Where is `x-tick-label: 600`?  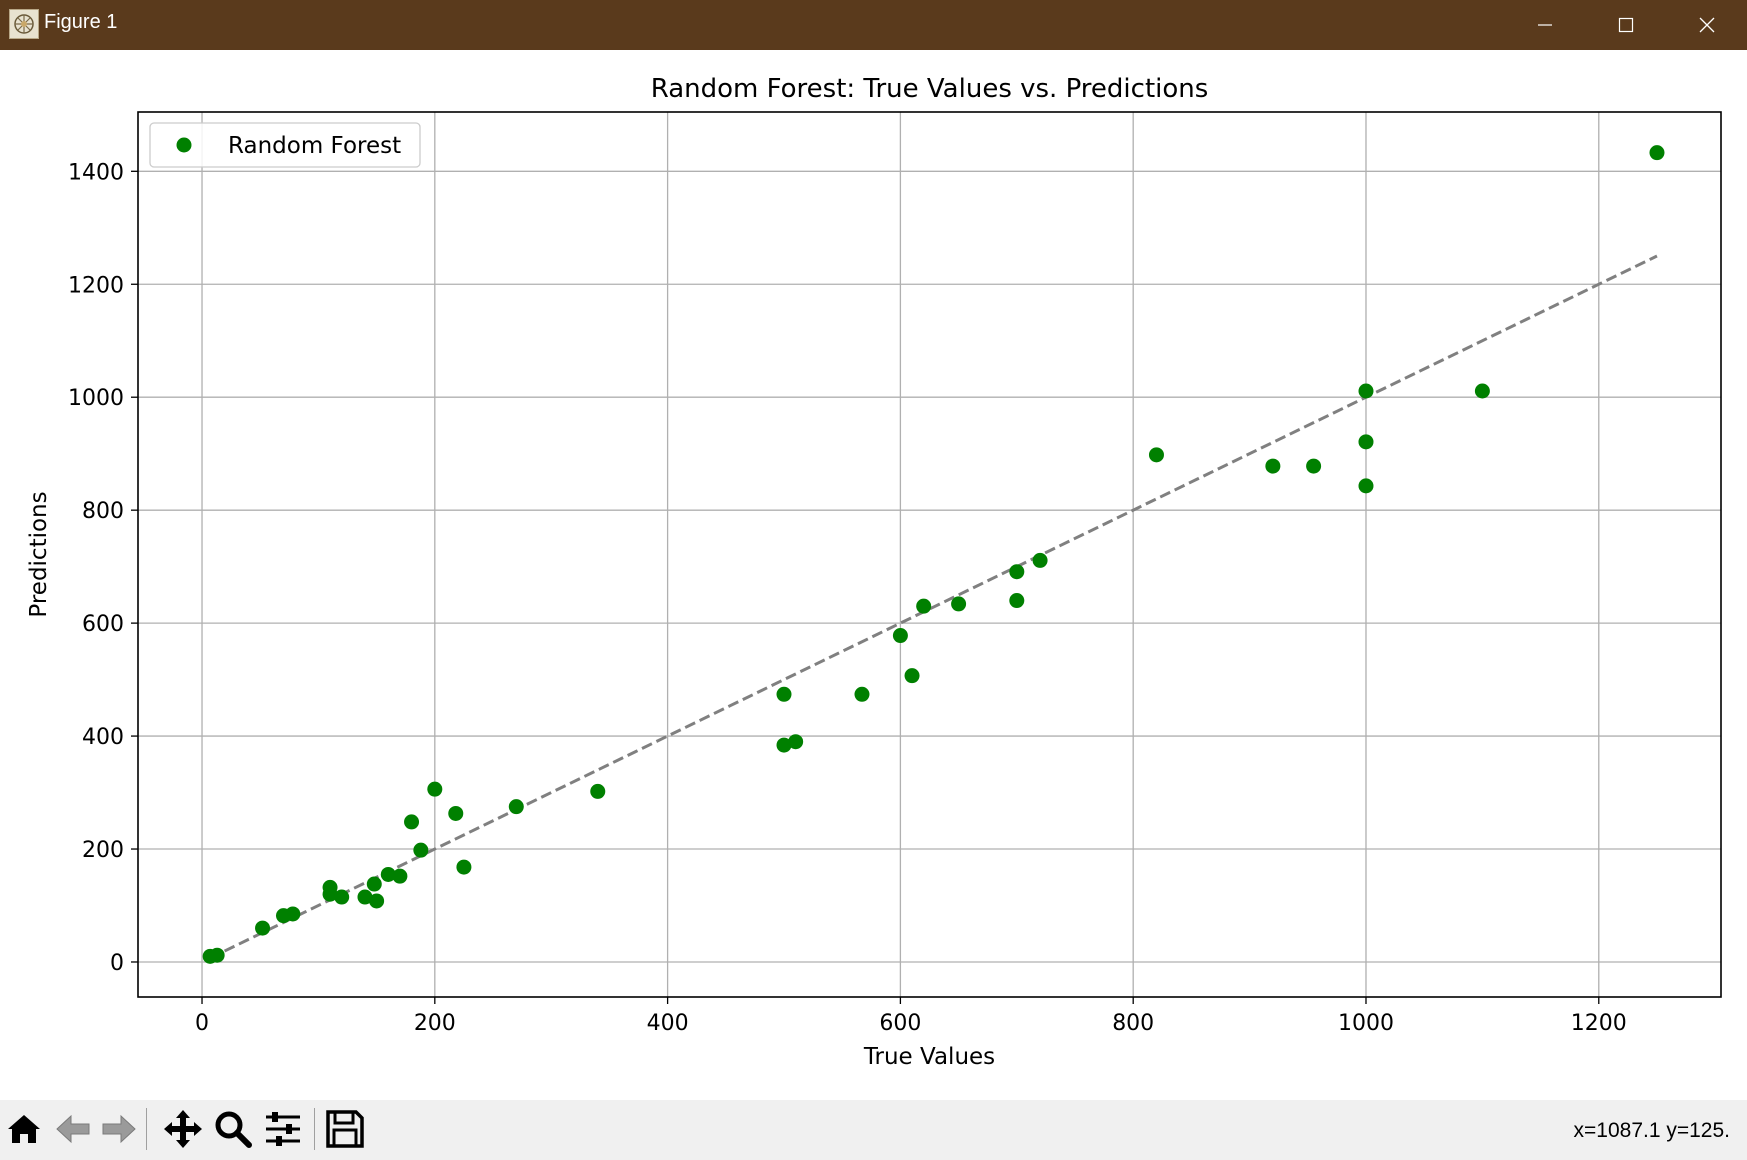 x-tick-label: 600 is located at coordinates (900, 1023).